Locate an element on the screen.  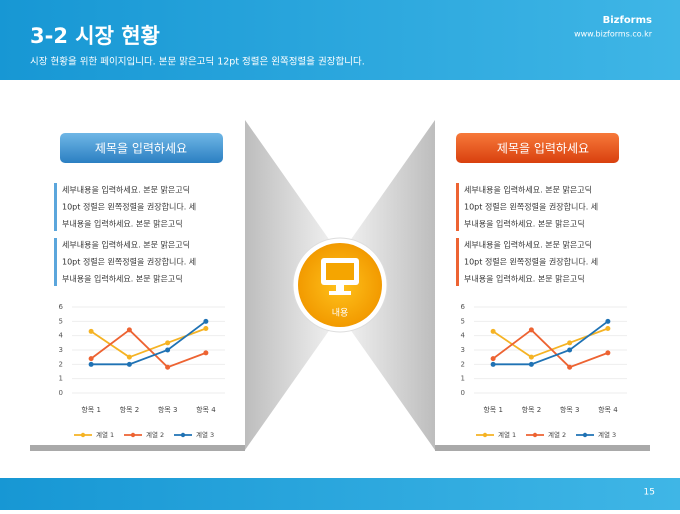
monitor-stand is located at coordinates (340, 293).